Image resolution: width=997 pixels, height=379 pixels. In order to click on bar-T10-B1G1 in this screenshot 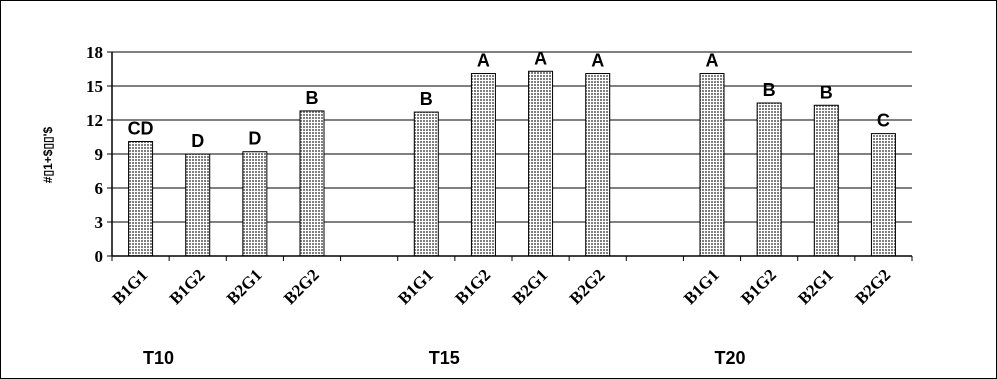, I will do `click(141, 199)`.